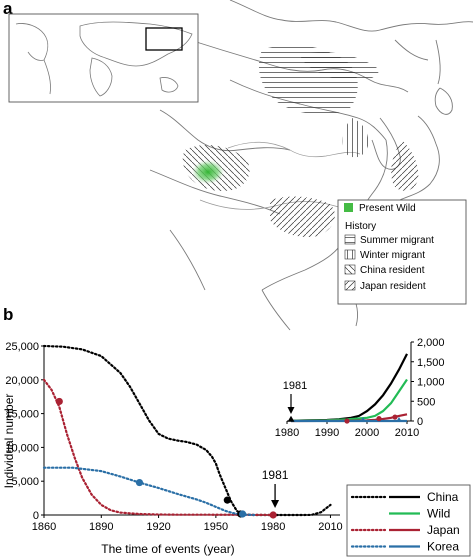  I want to click on inset-americas, so click(33, 59).